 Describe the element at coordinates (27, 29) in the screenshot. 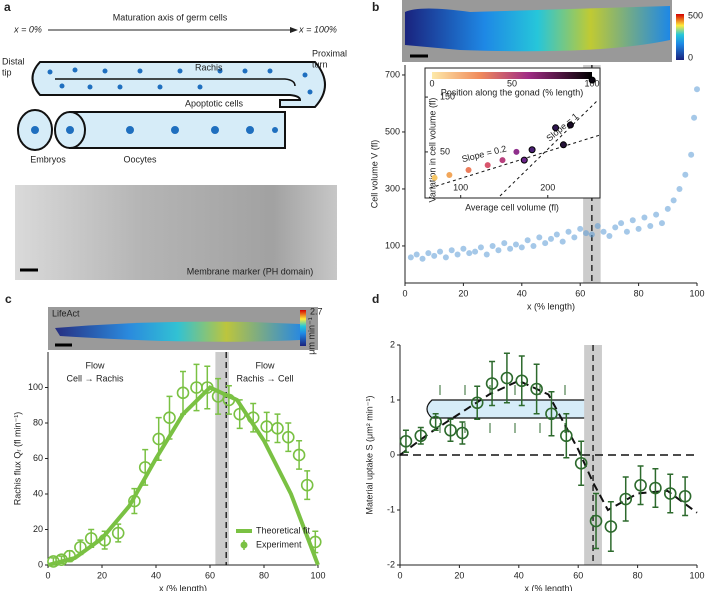

I see `label: x = 0%` at that location.